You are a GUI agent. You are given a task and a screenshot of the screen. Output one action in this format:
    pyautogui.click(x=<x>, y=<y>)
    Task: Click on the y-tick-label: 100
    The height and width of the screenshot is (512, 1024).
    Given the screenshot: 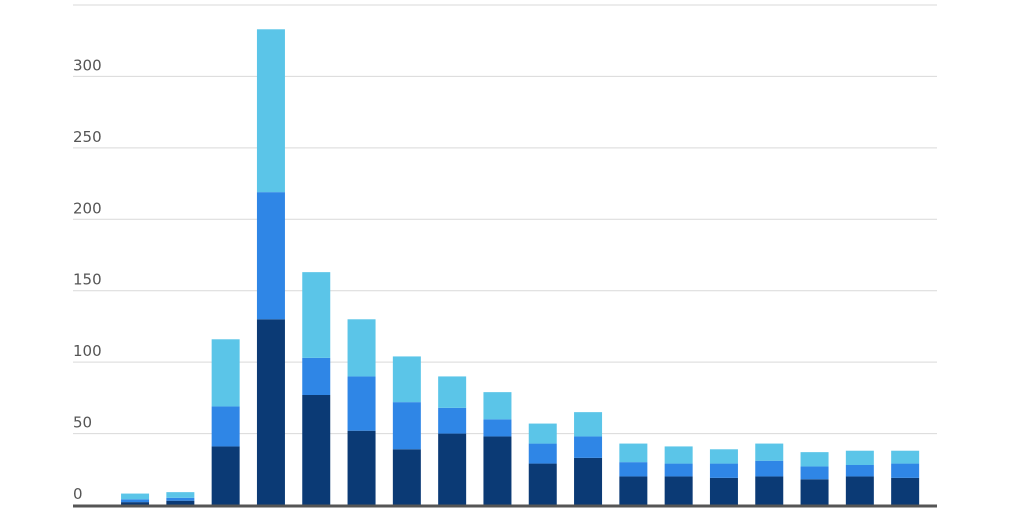 What is the action you would take?
    pyautogui.click(x=87, y=351)
    